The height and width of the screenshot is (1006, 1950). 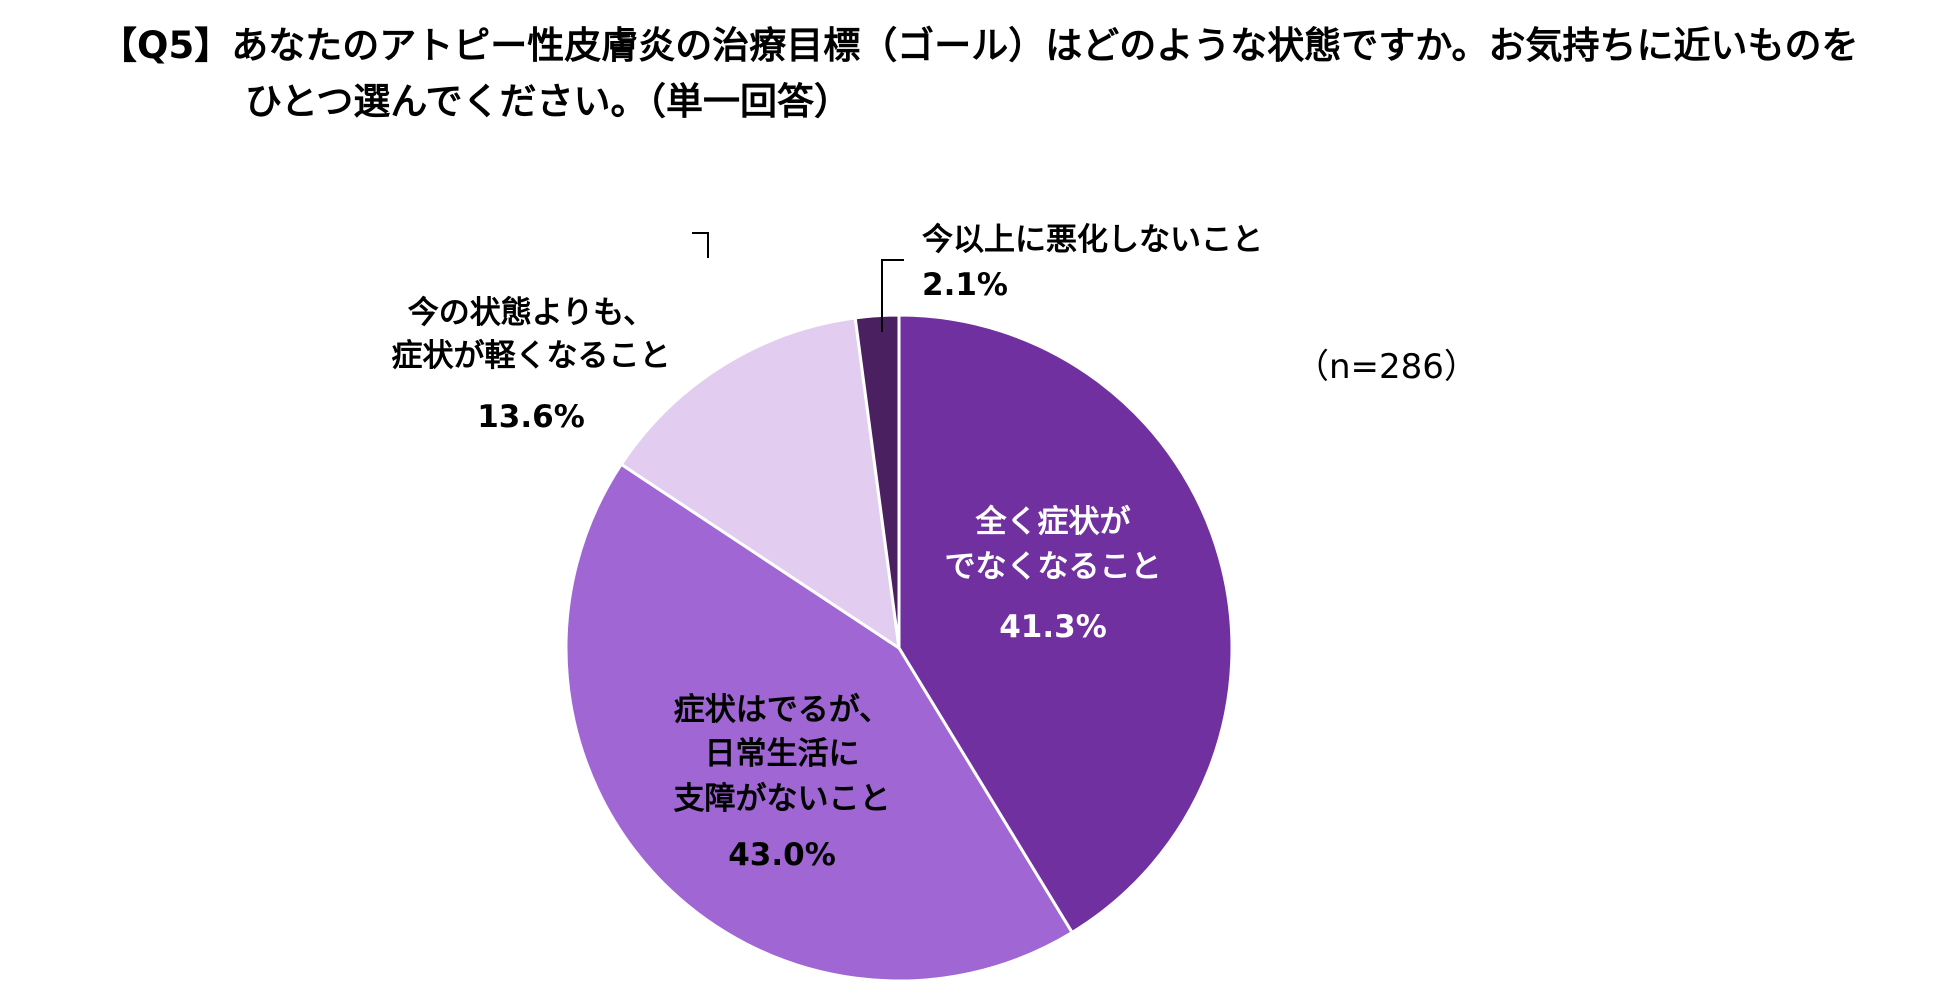 I want to click on sample-size-label: （n=286）, so click(x=1386, y=367).